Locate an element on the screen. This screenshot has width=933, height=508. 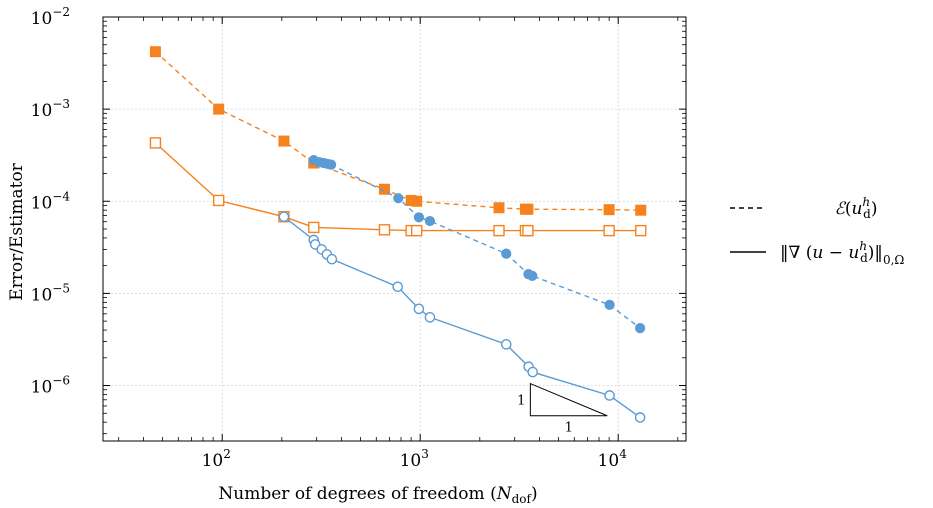
legend-estimator-label: ℰ(uh d) is located at coordinates (856, 208).